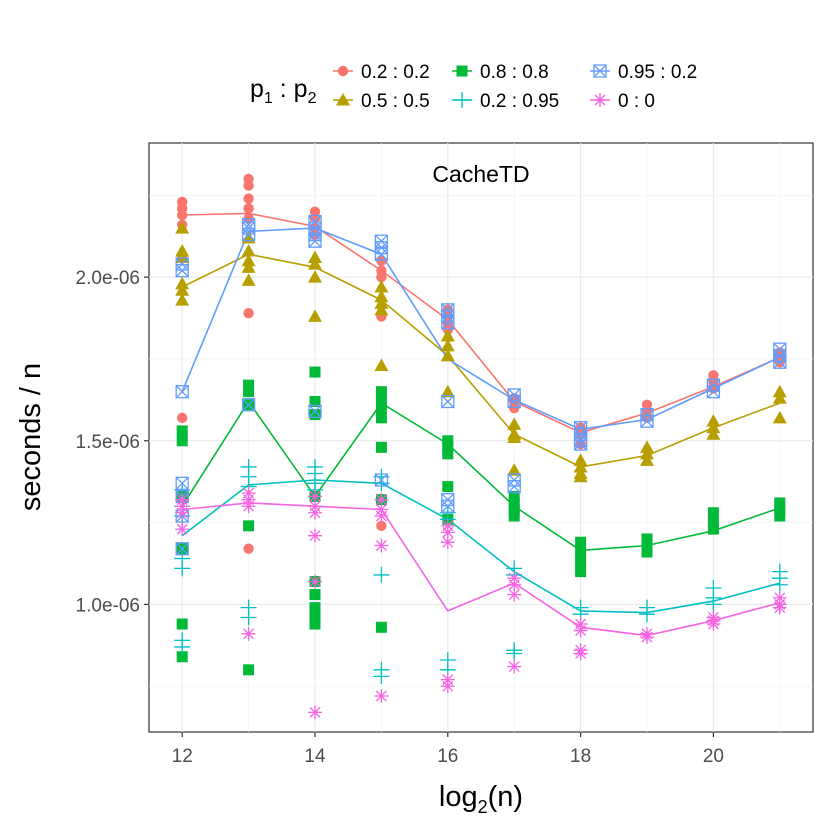 Image resolution: width=830 pixels, height=830 pixels. What do you see at coordinates (519, 101) in the screenshot?
I see `legend-label: 0.2 : 0.95` at bounding box center [519, 101].